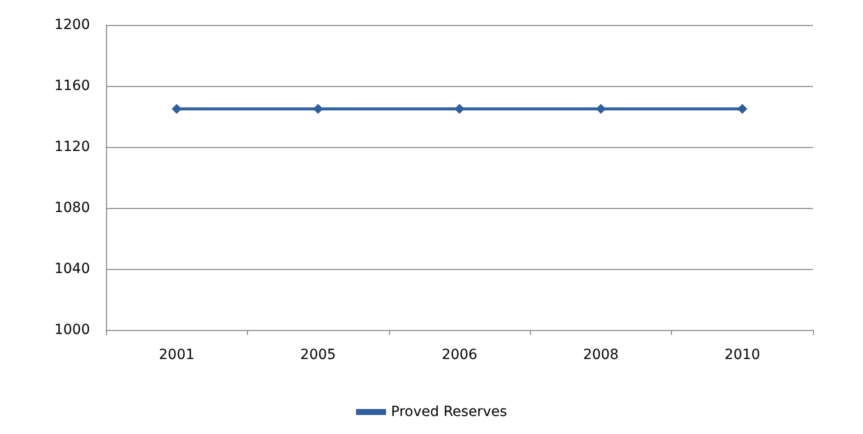  What do you see at coordinates (176, 355) in the screenshot?
I see `x-tick-label: 2001` at bounding box center [176, 355].